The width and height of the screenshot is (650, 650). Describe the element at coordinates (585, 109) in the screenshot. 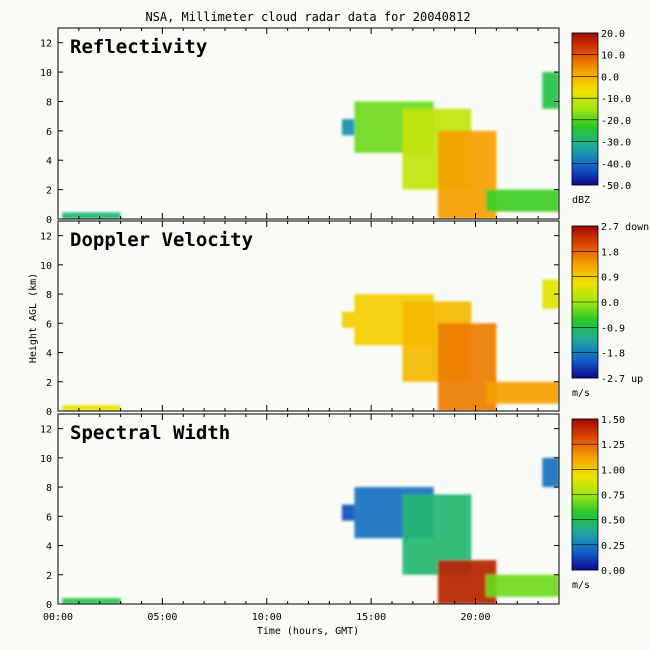

I see `colorbar` at that location.